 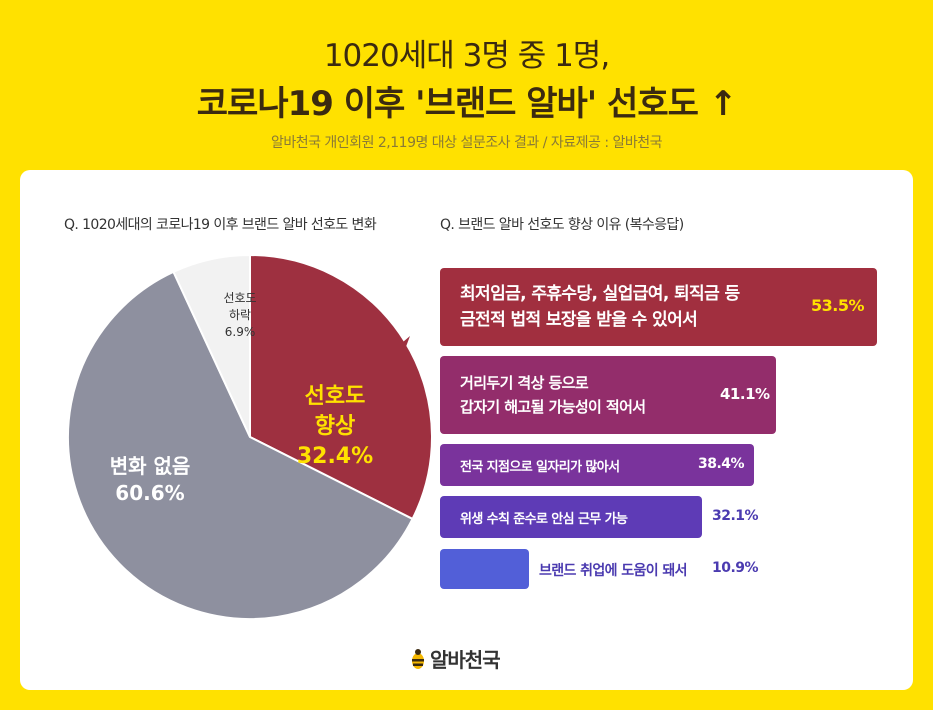 What do you see at coordinates (735, 568) in the screenshot?
I see `bar-value: 10.9%` at bounding box center [735, 568].